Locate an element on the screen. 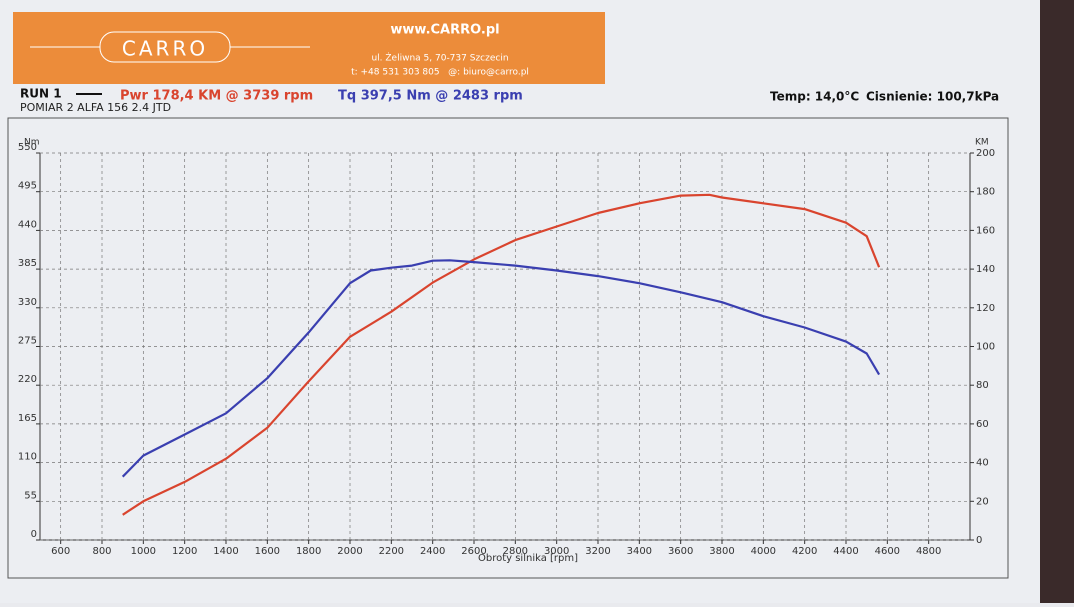  x-tick-label: 2200 is located at coordinates (391, 551).